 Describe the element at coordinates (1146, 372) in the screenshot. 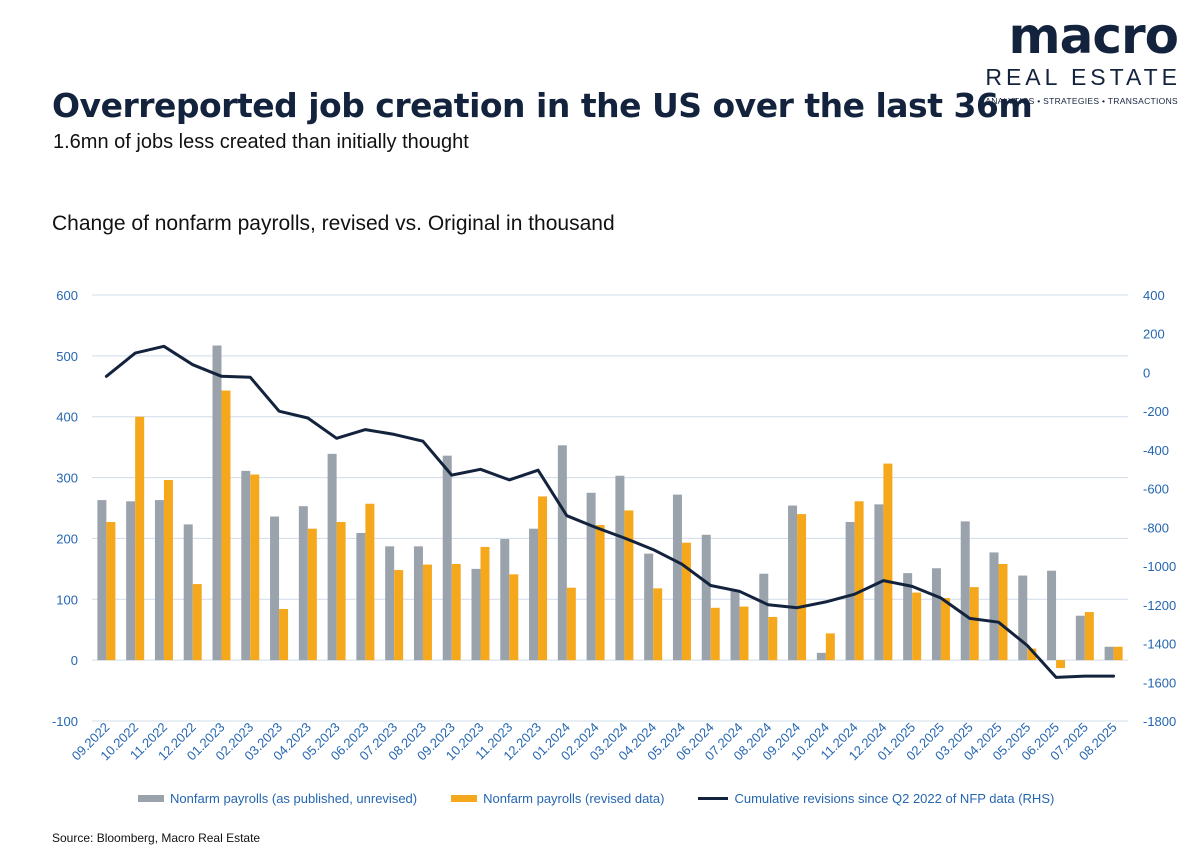

I see `y-right-tick-label: 0` at that location.